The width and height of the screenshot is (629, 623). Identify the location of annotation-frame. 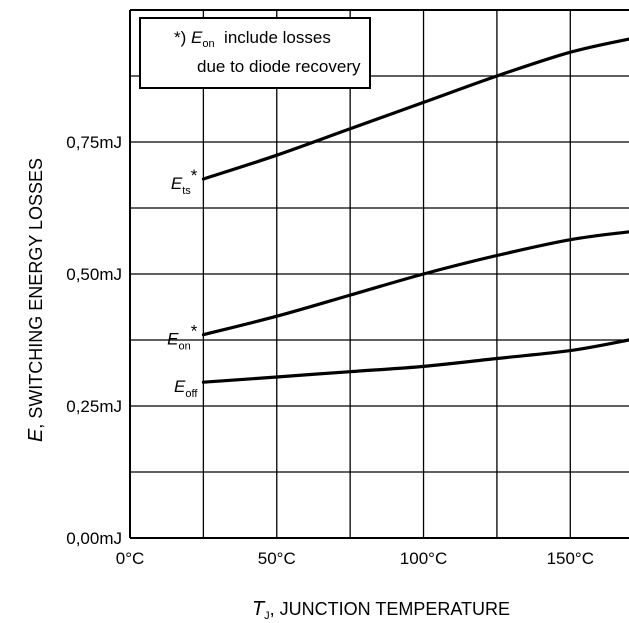
(255, 53).